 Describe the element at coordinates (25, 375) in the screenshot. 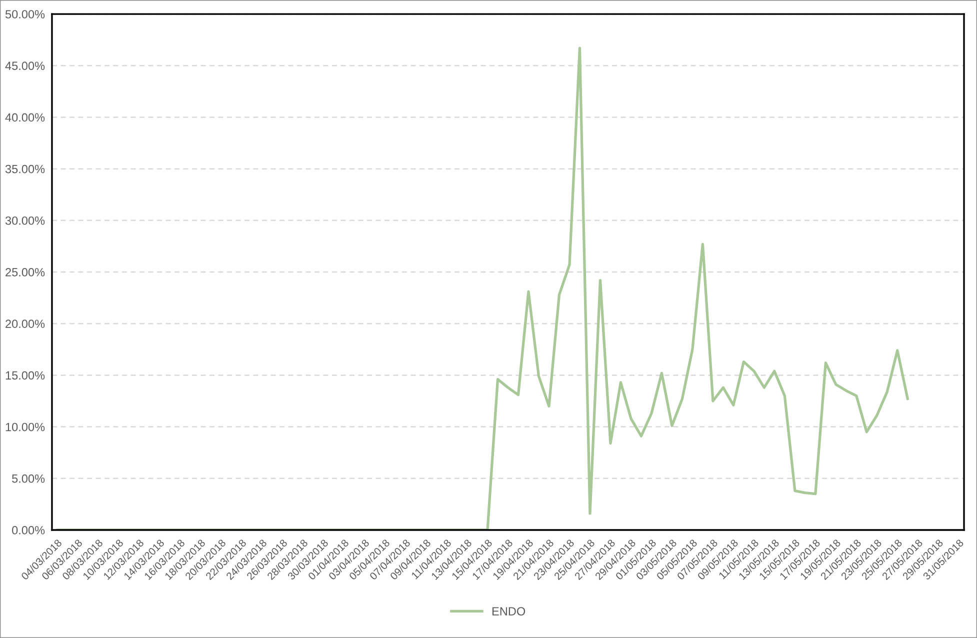

I see `y-tick-label: 15.00%` at that location.